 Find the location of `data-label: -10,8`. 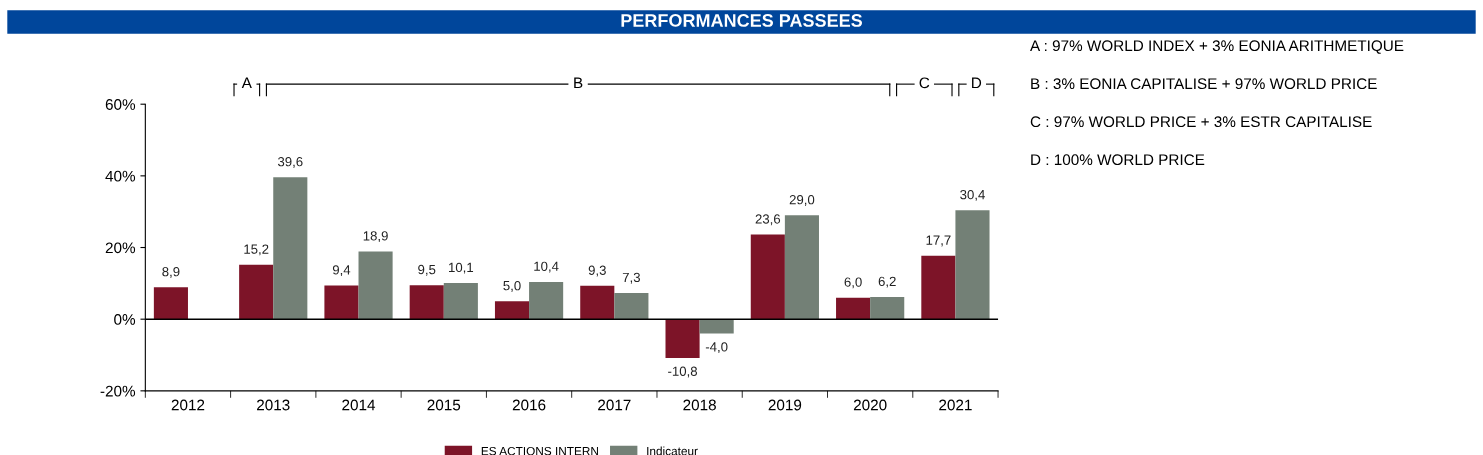

data-label: -10,8 is located at coordinates (683, 372).